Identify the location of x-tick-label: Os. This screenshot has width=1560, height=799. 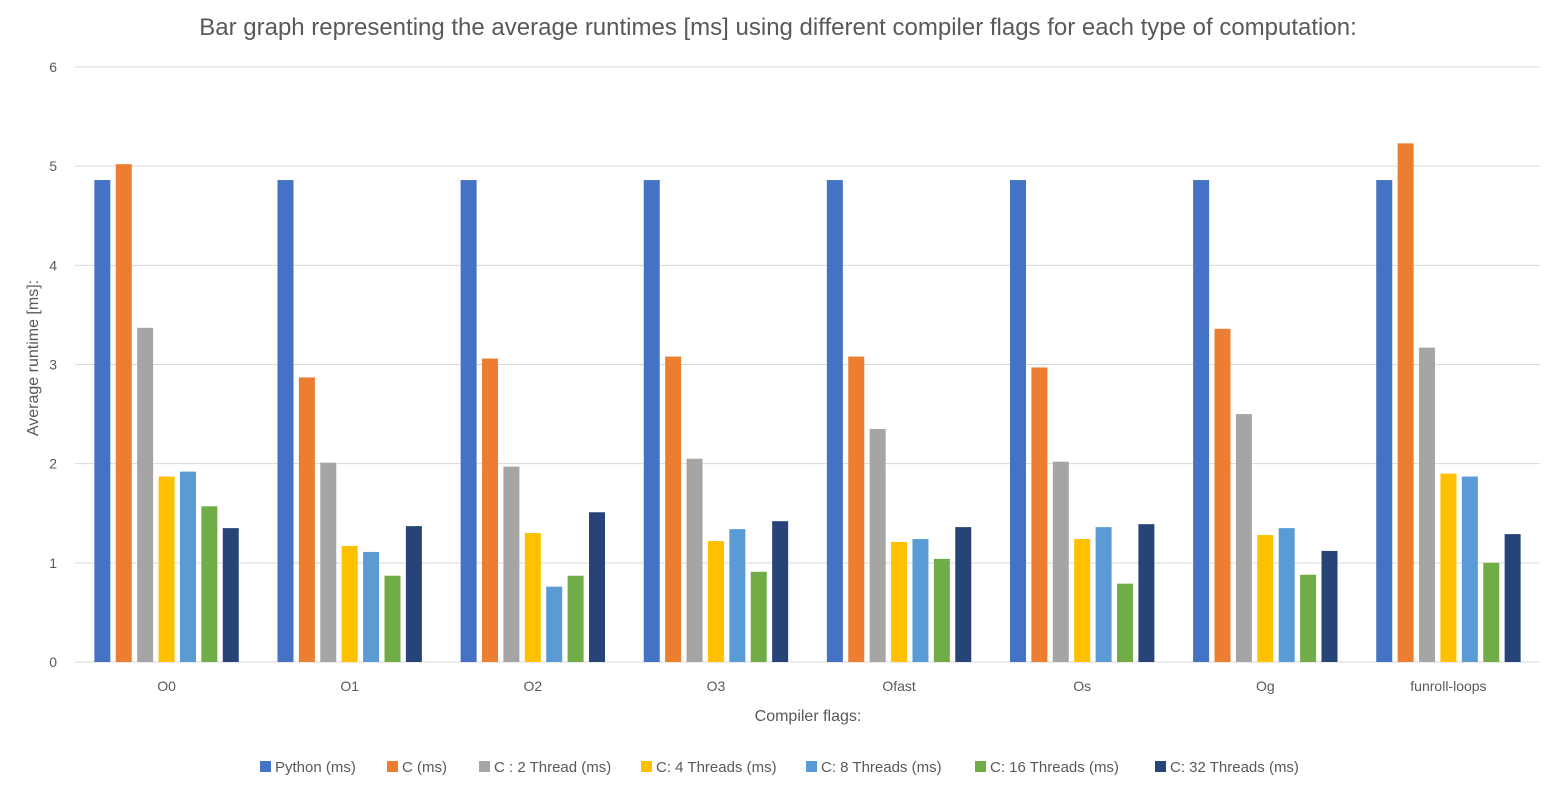
(1082, 686).